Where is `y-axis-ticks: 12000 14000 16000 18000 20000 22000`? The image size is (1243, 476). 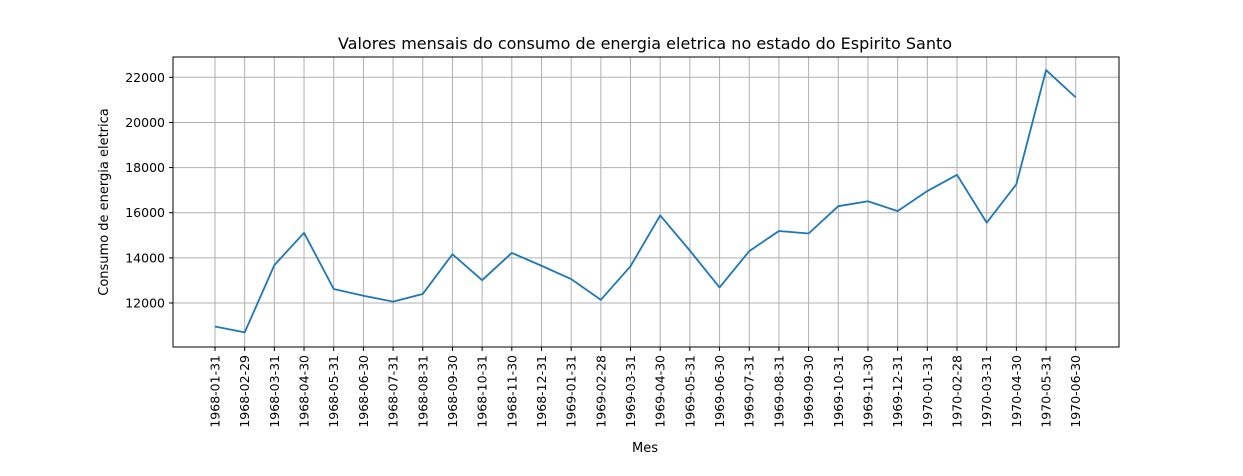 y-axis-ticks: 12000 14000 16000 18000 20000 22000 is located at coordinates (149, 190).